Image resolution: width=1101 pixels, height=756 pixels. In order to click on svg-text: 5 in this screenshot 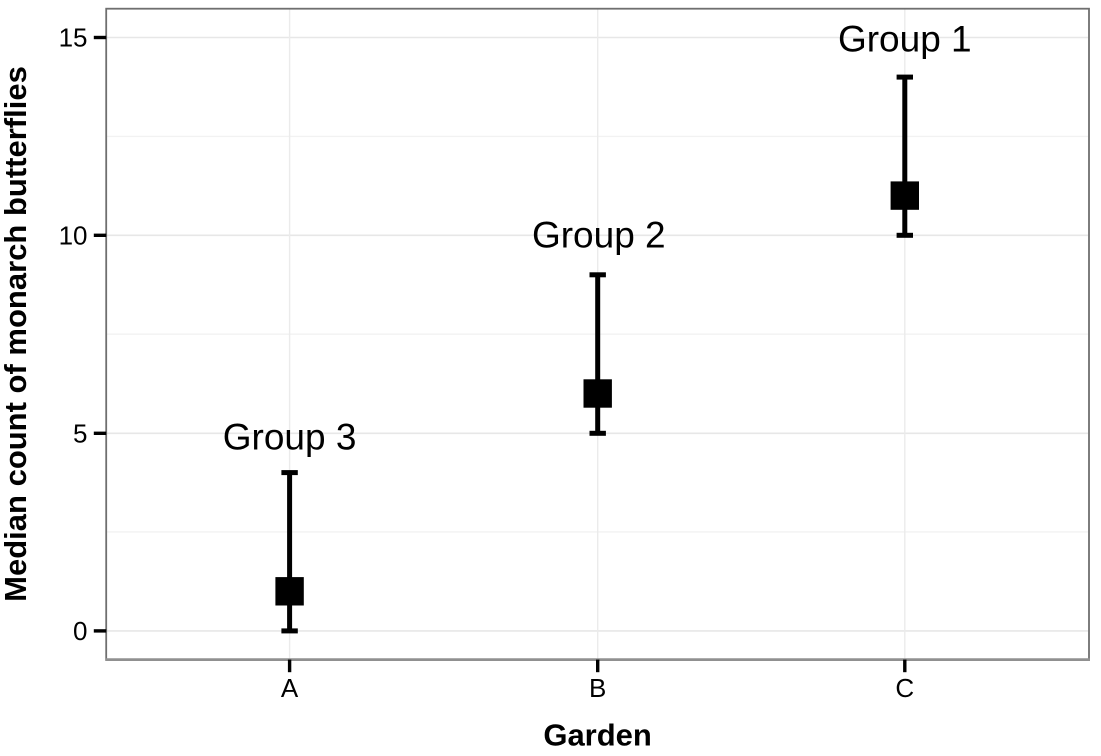, I will do `click(80, 433)`.